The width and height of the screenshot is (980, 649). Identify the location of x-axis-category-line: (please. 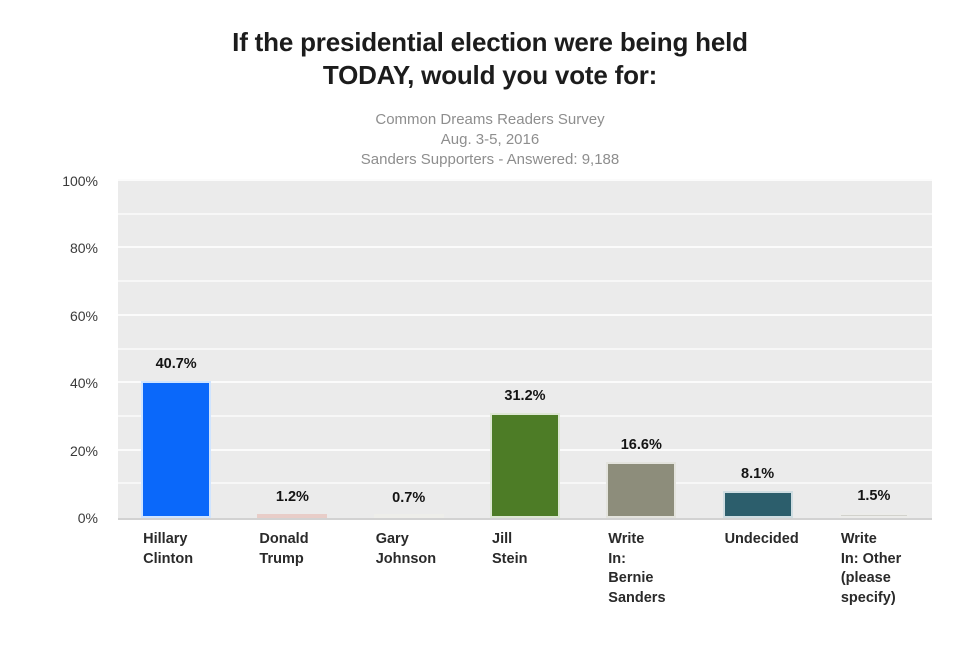
(865, 578).